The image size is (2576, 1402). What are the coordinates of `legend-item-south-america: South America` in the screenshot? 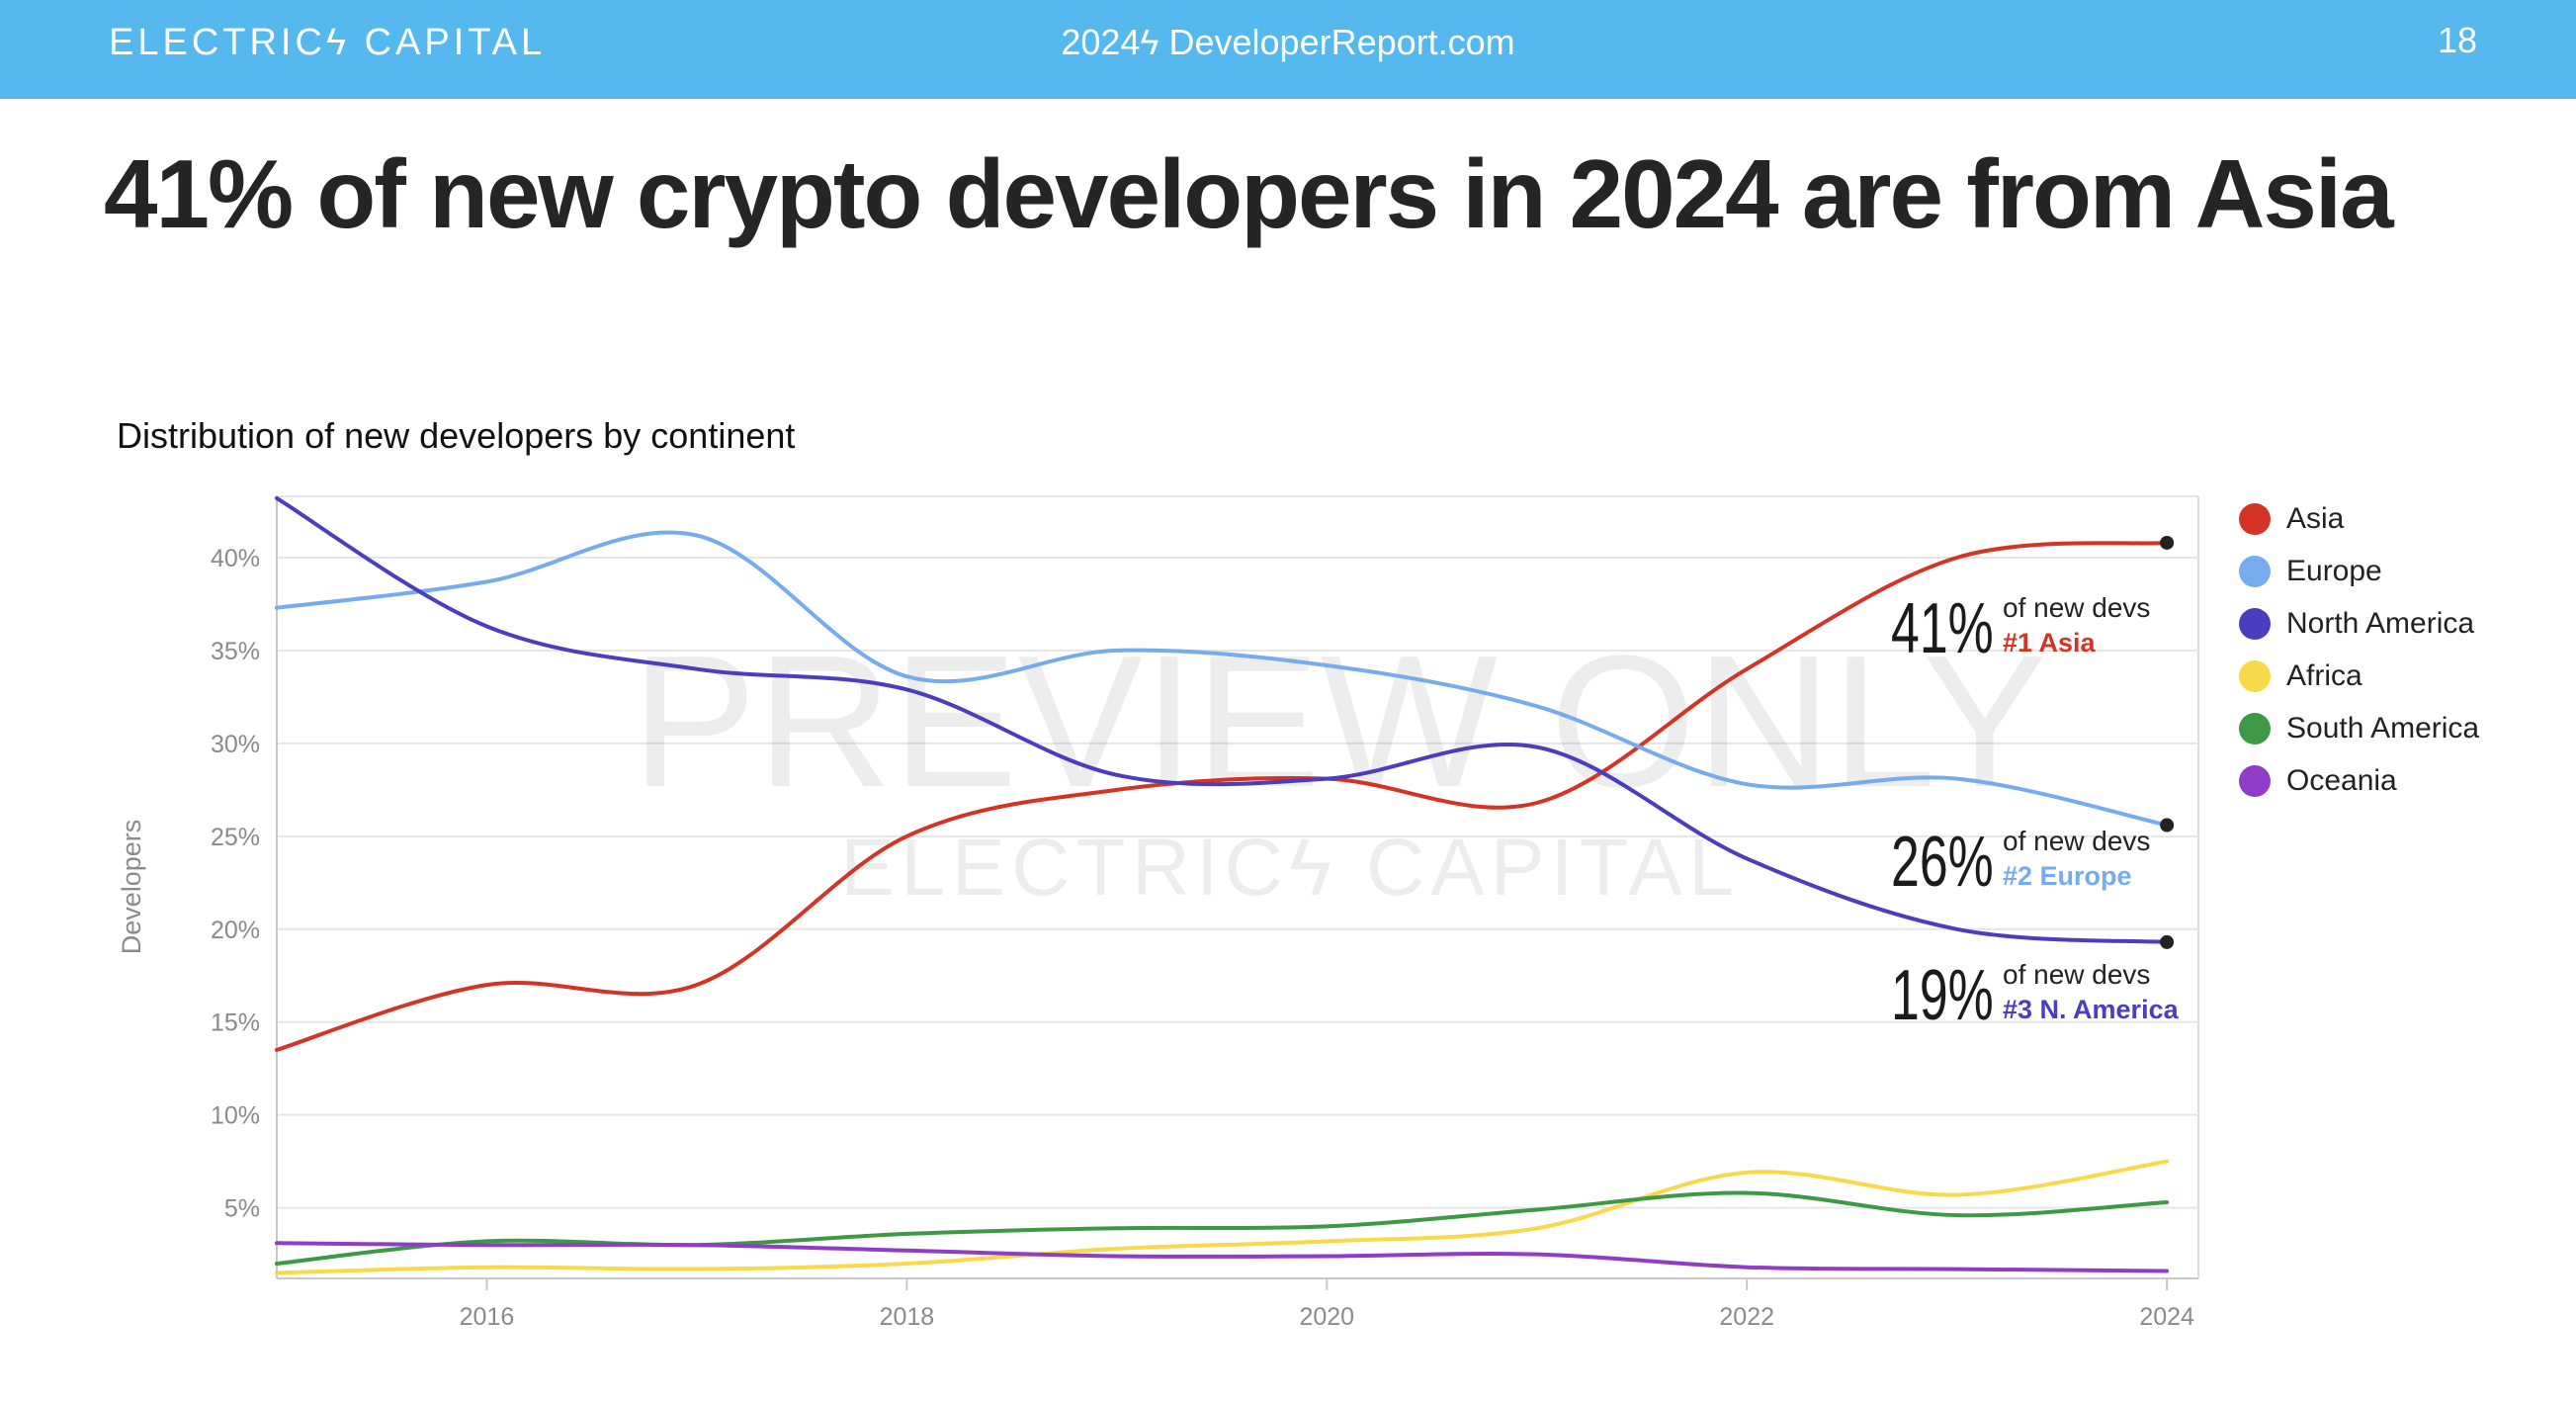 It's located at (2359, 728).